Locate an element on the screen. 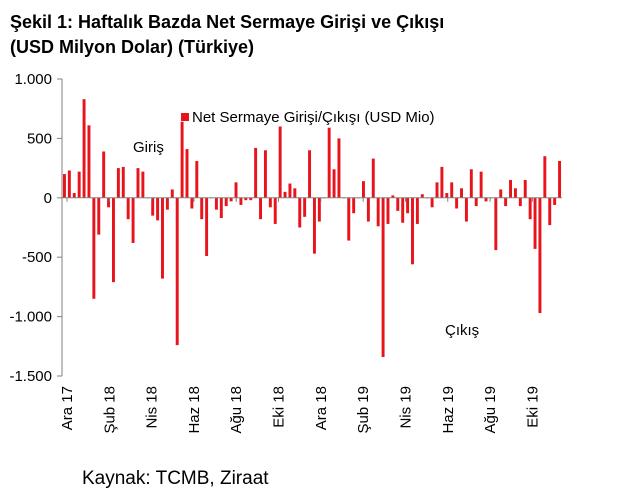  x-tick-label: Haz 18 is located at coordinates (194, 410).